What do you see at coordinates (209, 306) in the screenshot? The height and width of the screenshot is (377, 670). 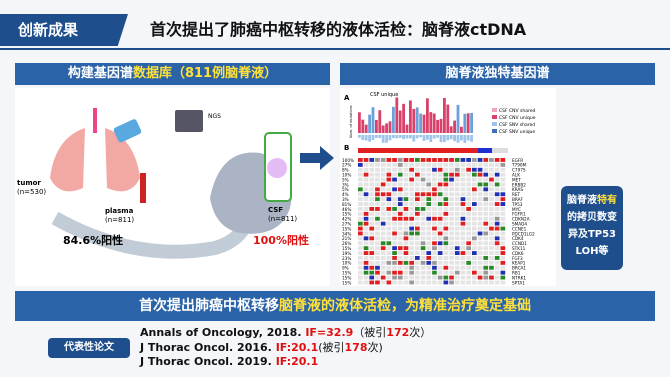 I see `banner-plain: 首次提出肺癌中枢转移` at bounding box center [209, 306].